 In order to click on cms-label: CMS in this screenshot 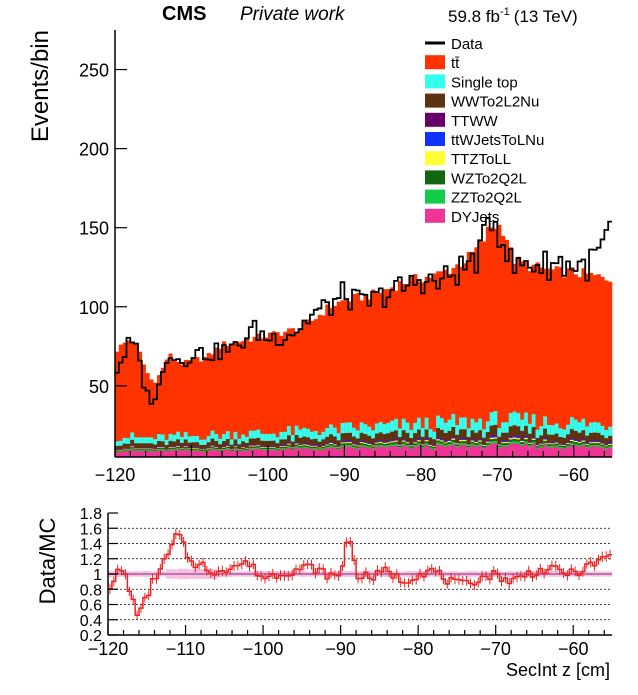, I will do `click(184, 14)`.